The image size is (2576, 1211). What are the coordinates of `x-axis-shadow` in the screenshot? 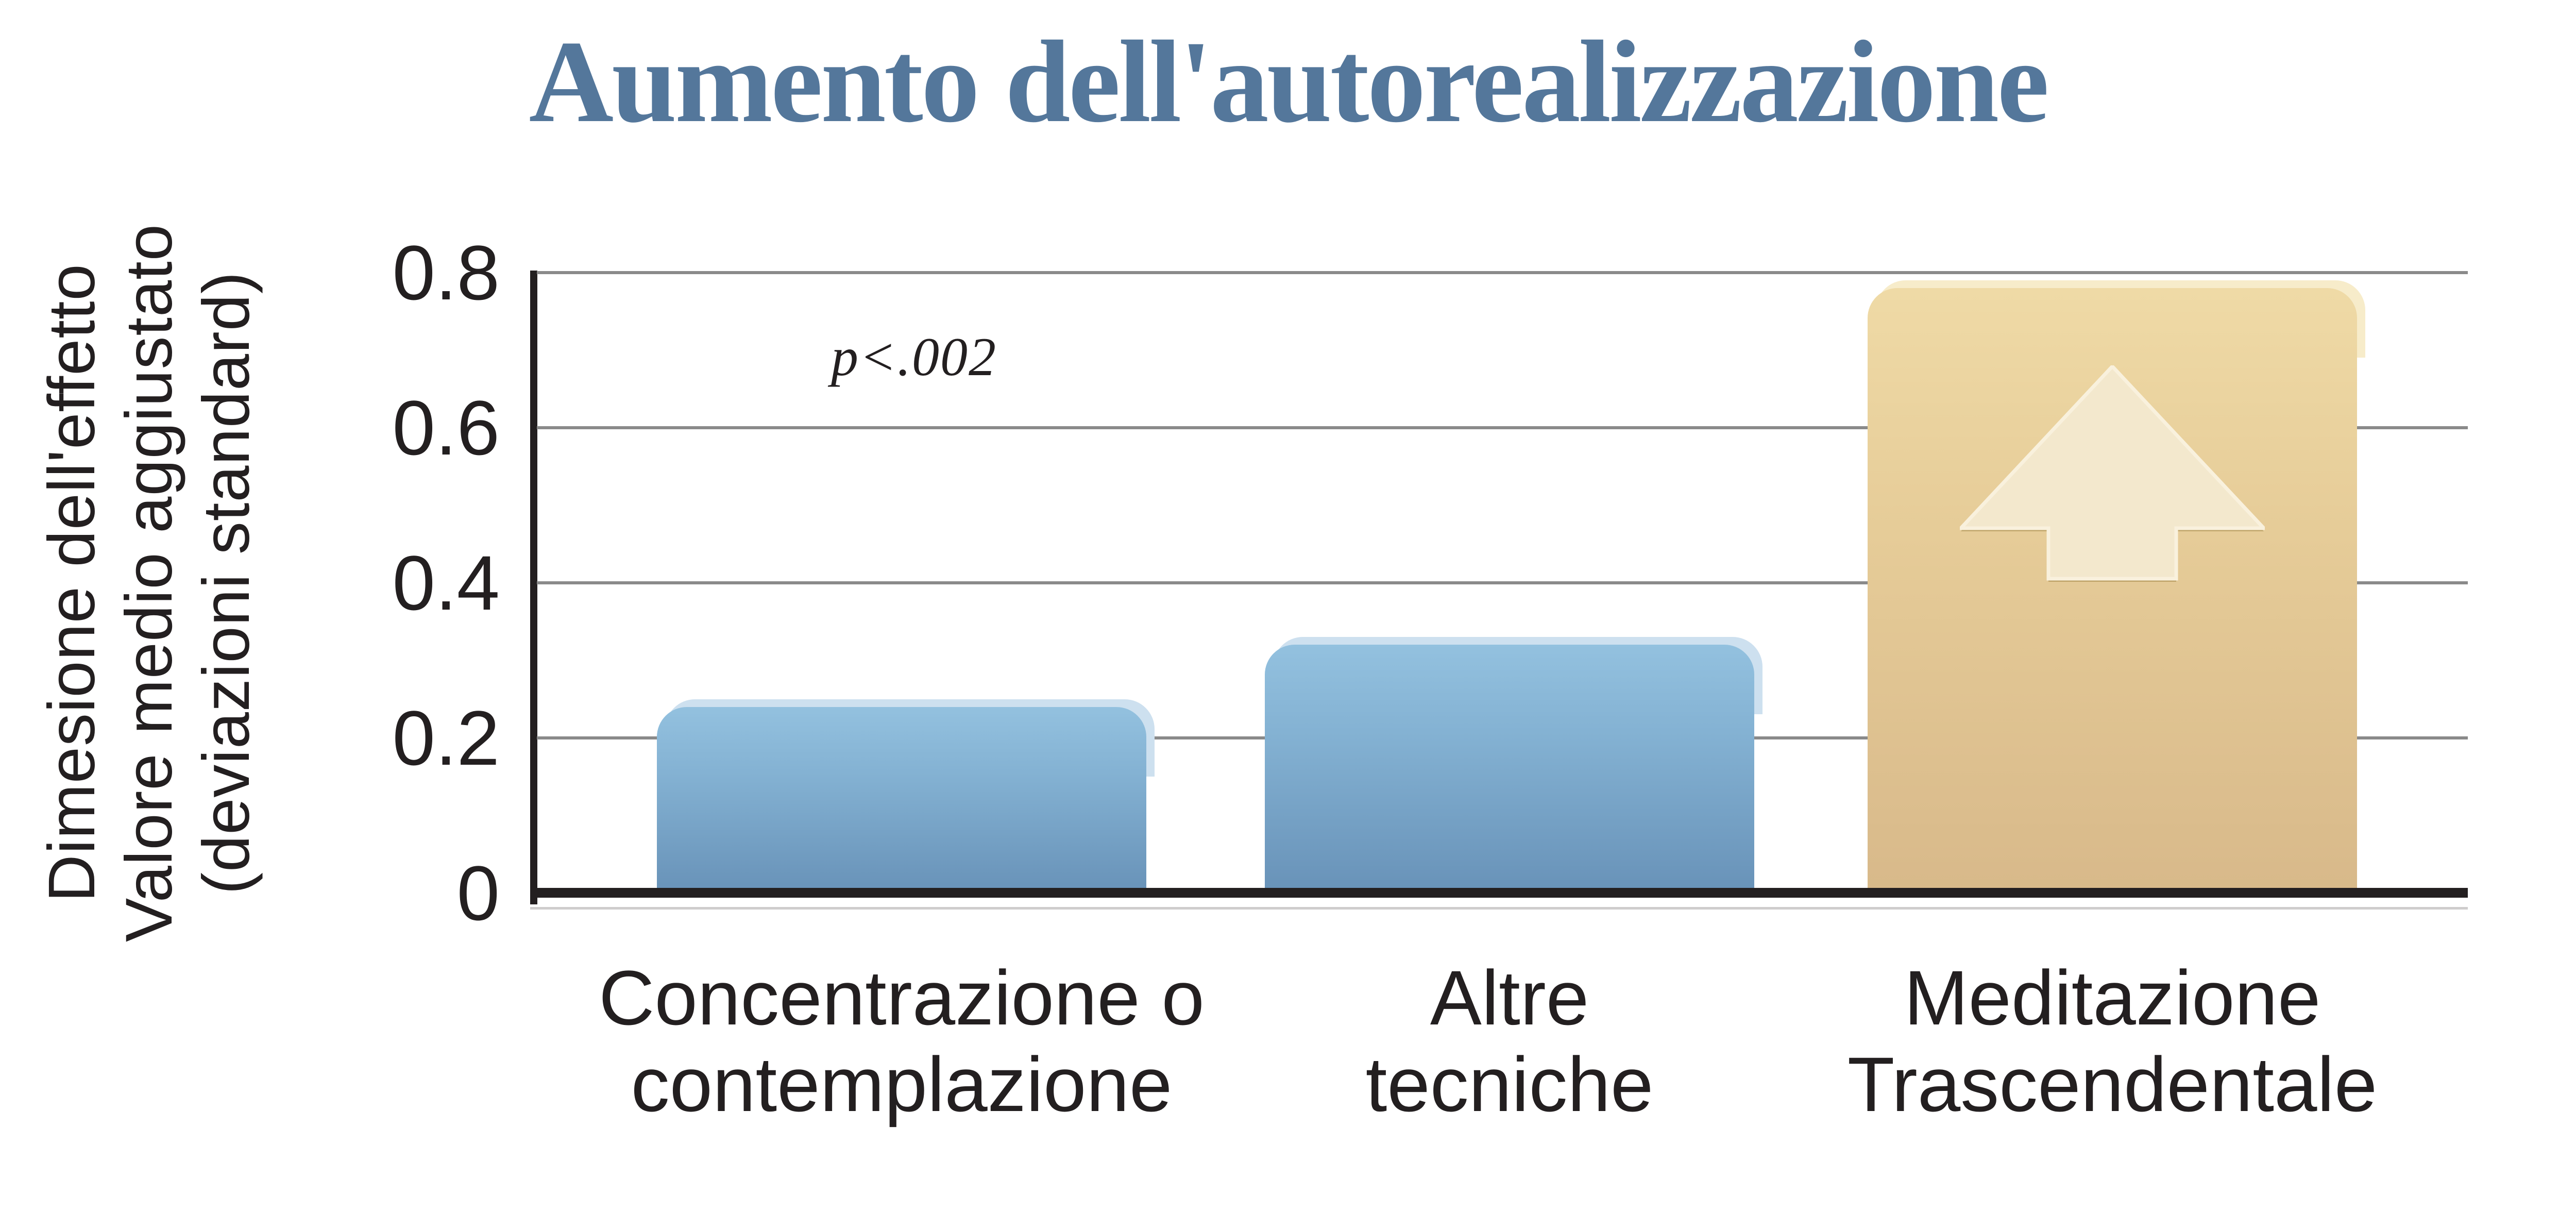 It's located at (1499, 909).